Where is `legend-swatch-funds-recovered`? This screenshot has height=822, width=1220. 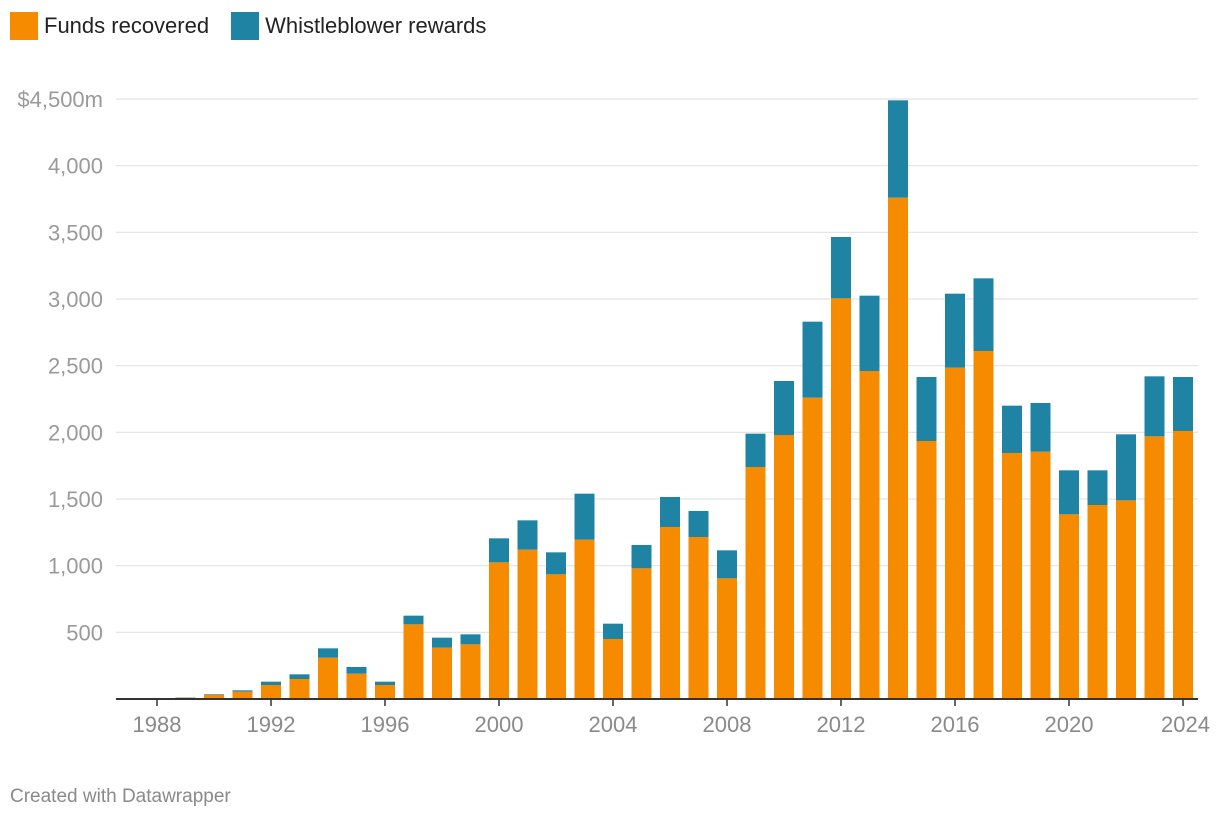 legend-swatch-funds-recovered is located at coordinates (24, 26).